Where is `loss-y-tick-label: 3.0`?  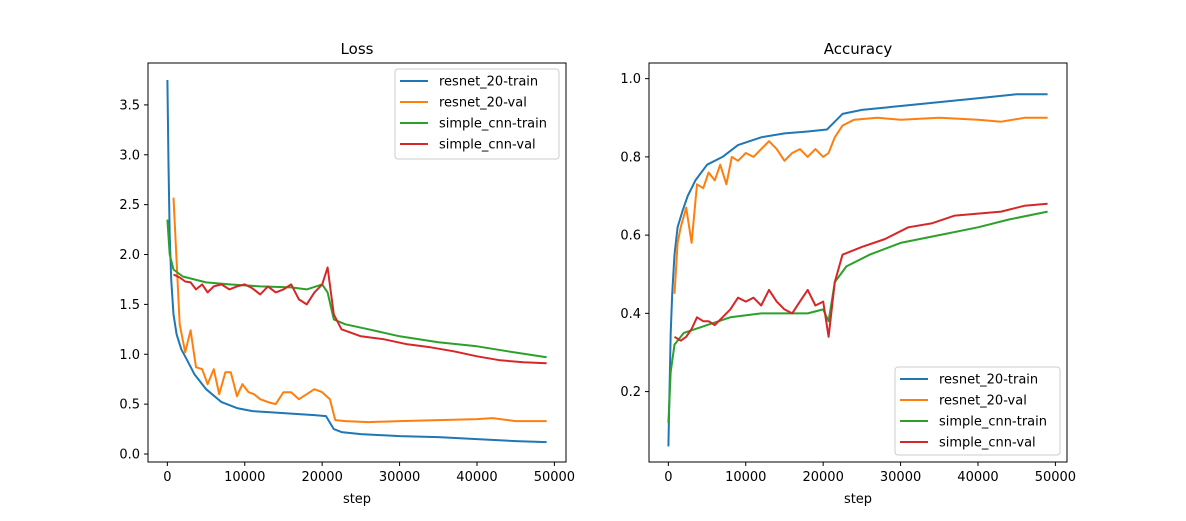
loss-y-tick-label: 3.0 is located at coordinates (129, 155).